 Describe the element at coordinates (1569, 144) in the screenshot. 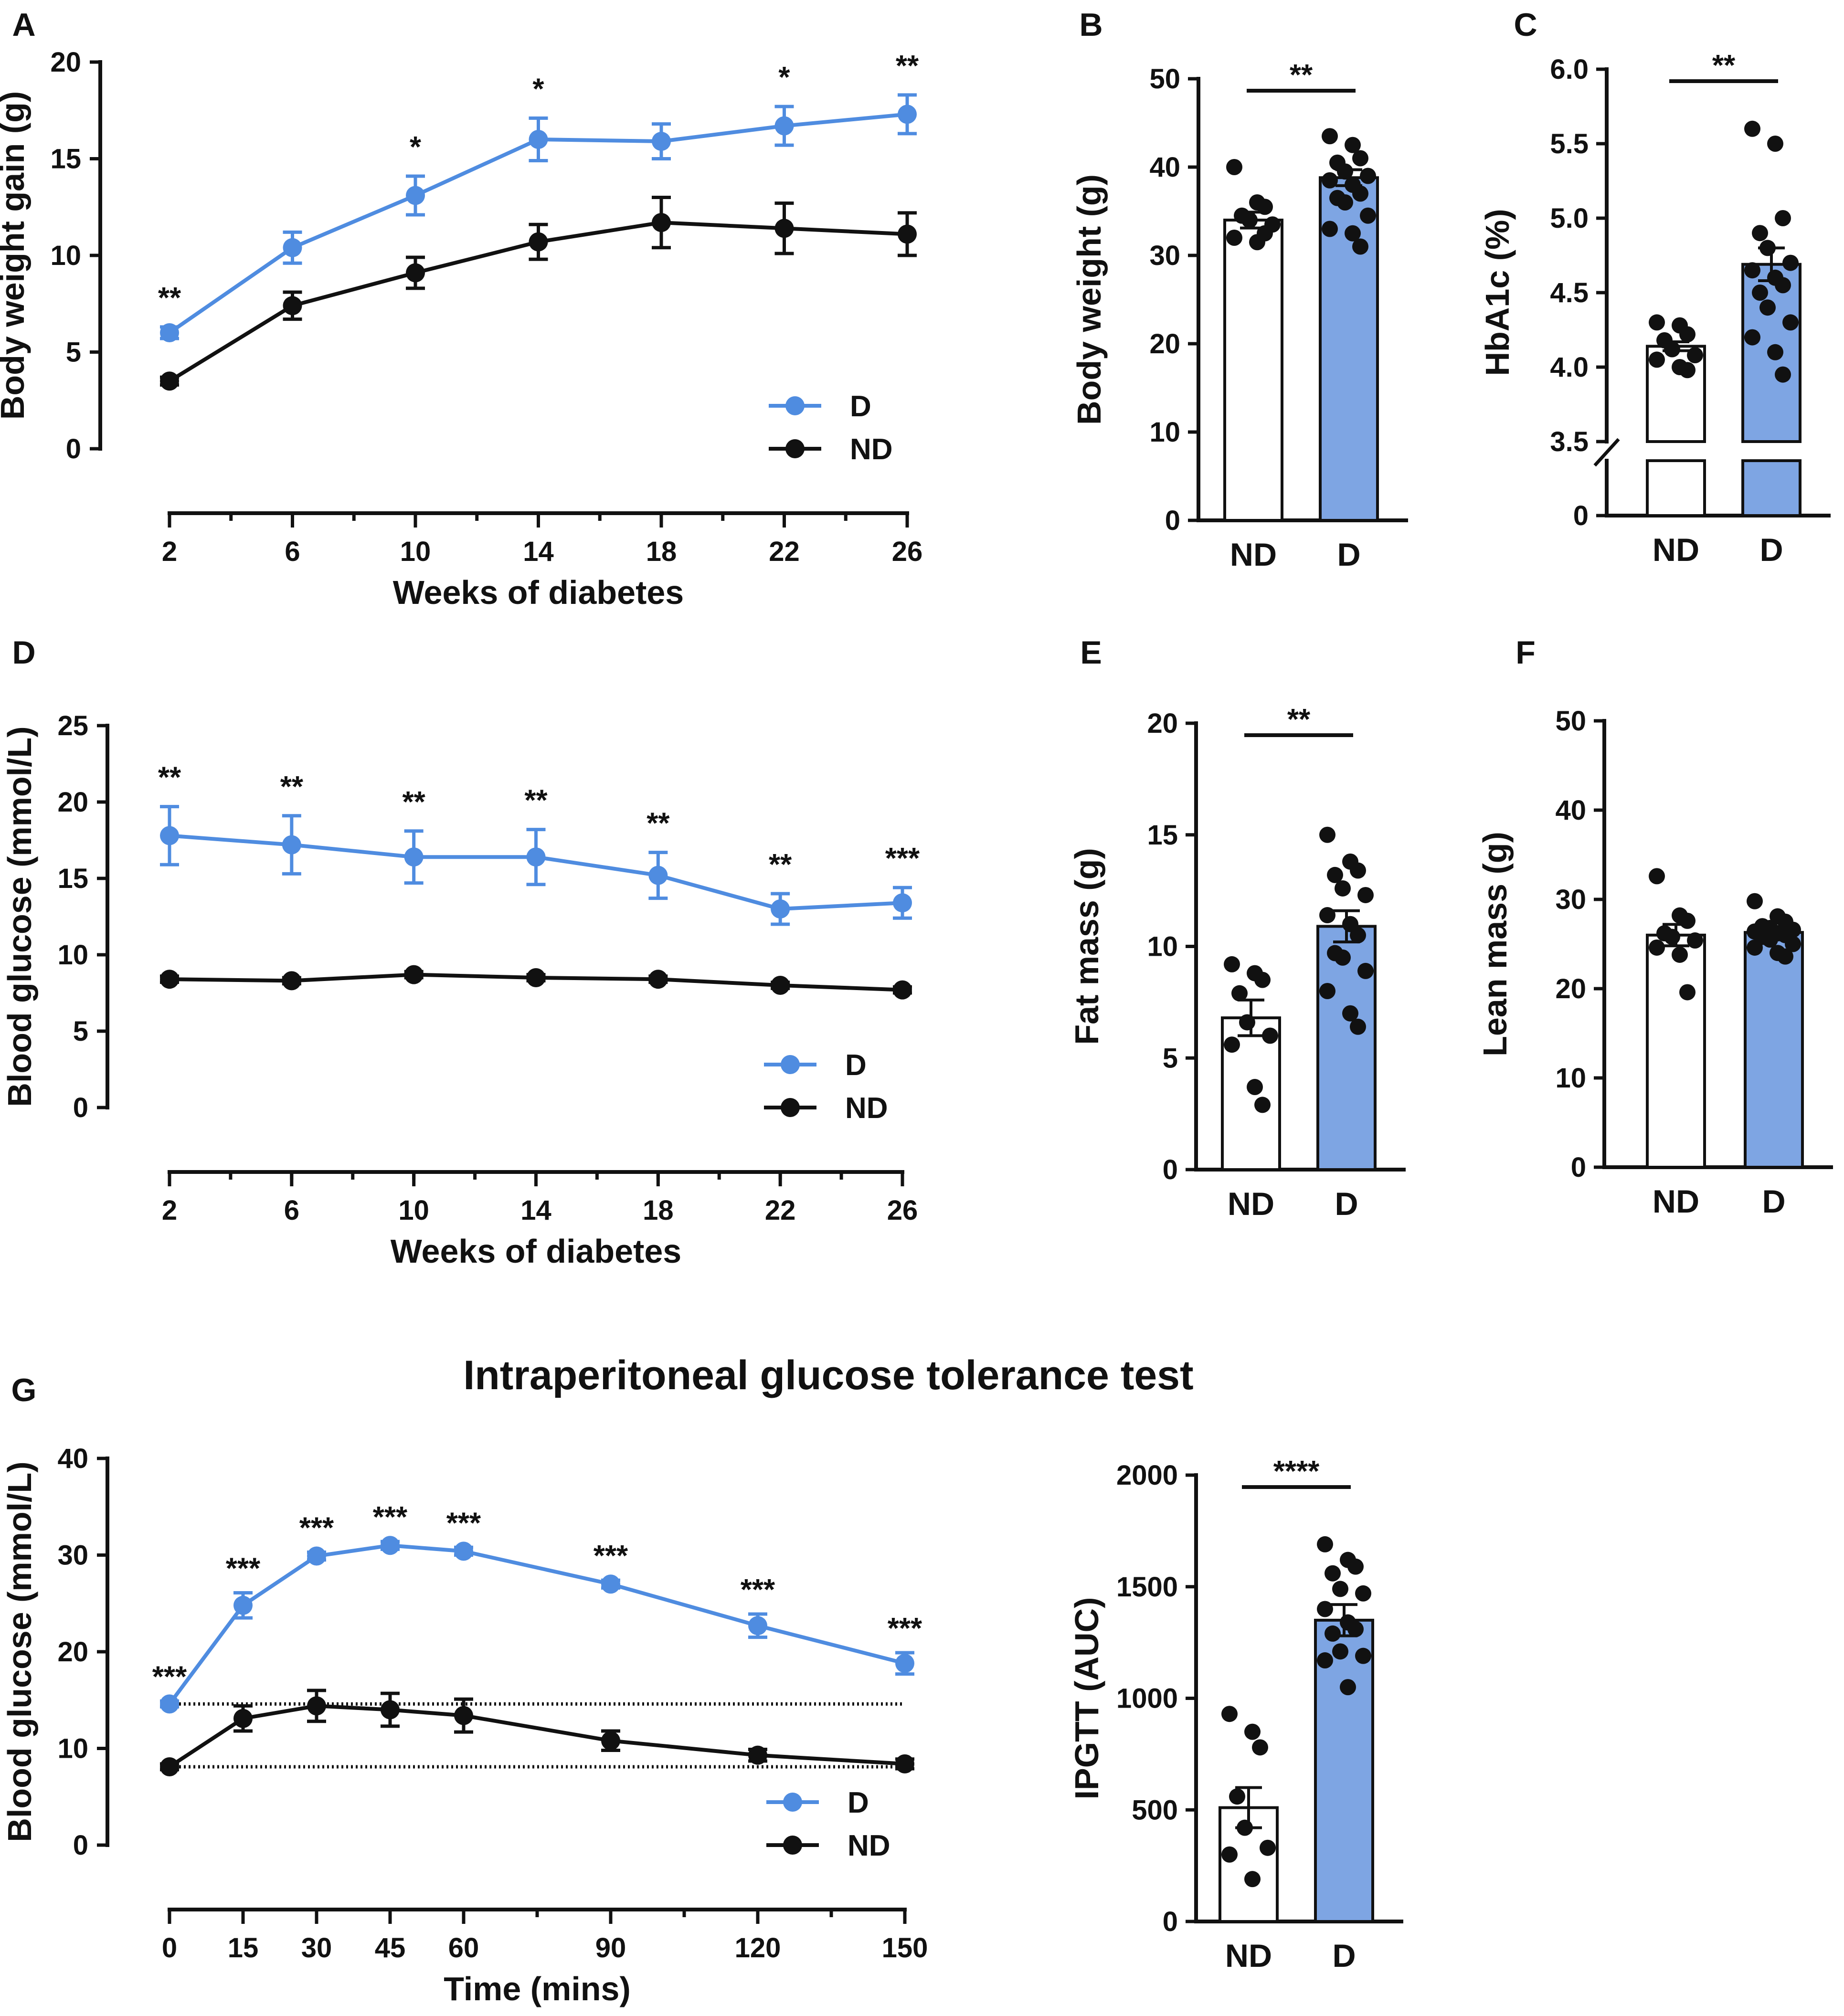

I see `y-tick-label: 5.5` at that location.